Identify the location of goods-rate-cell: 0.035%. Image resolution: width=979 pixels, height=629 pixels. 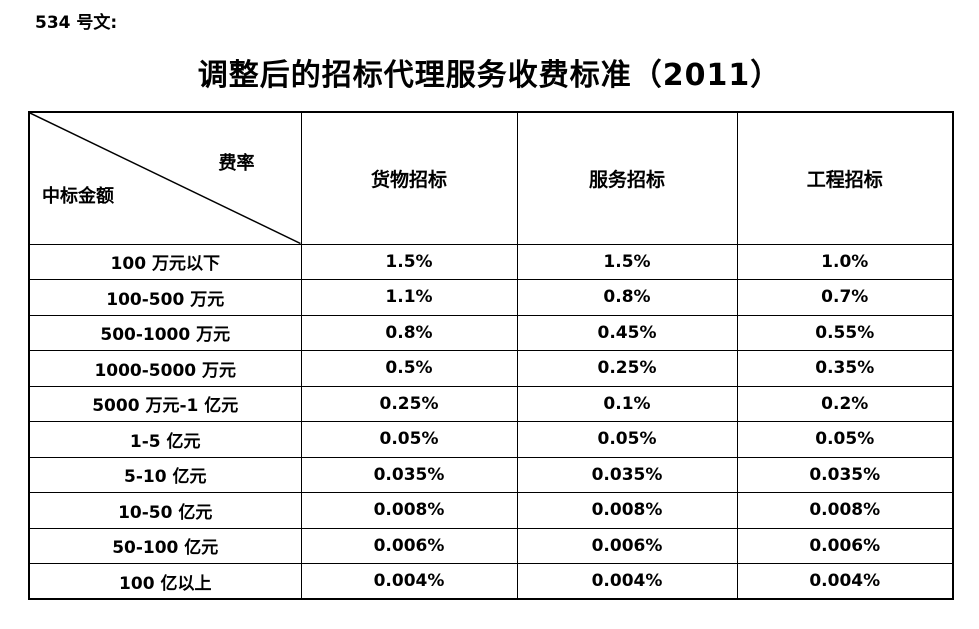
(409, 474).